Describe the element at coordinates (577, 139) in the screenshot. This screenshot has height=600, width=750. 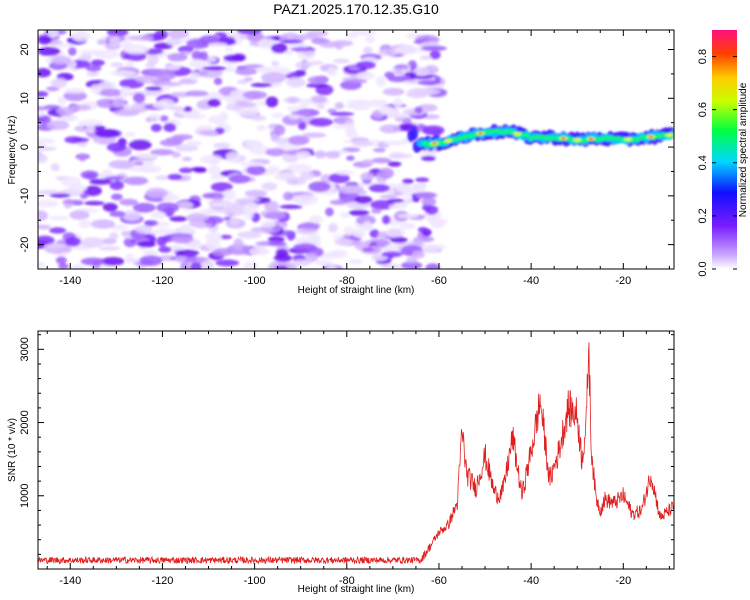
I see `spectrogram-signal-peak` at that location.